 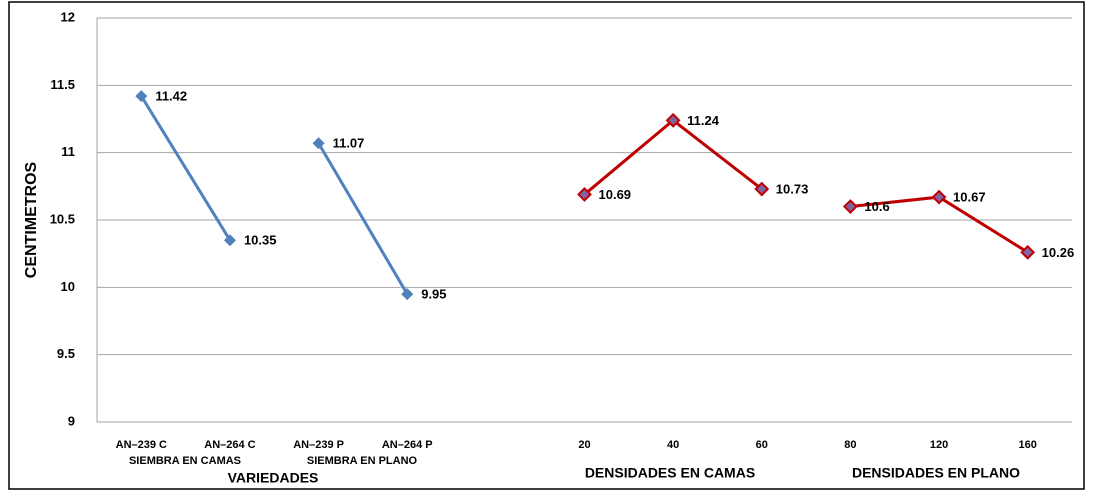 What do you see at coordinates (66, 353) in the screenshot?
I see `y-tick-label: 9.5` at bounding box center [66, 353].